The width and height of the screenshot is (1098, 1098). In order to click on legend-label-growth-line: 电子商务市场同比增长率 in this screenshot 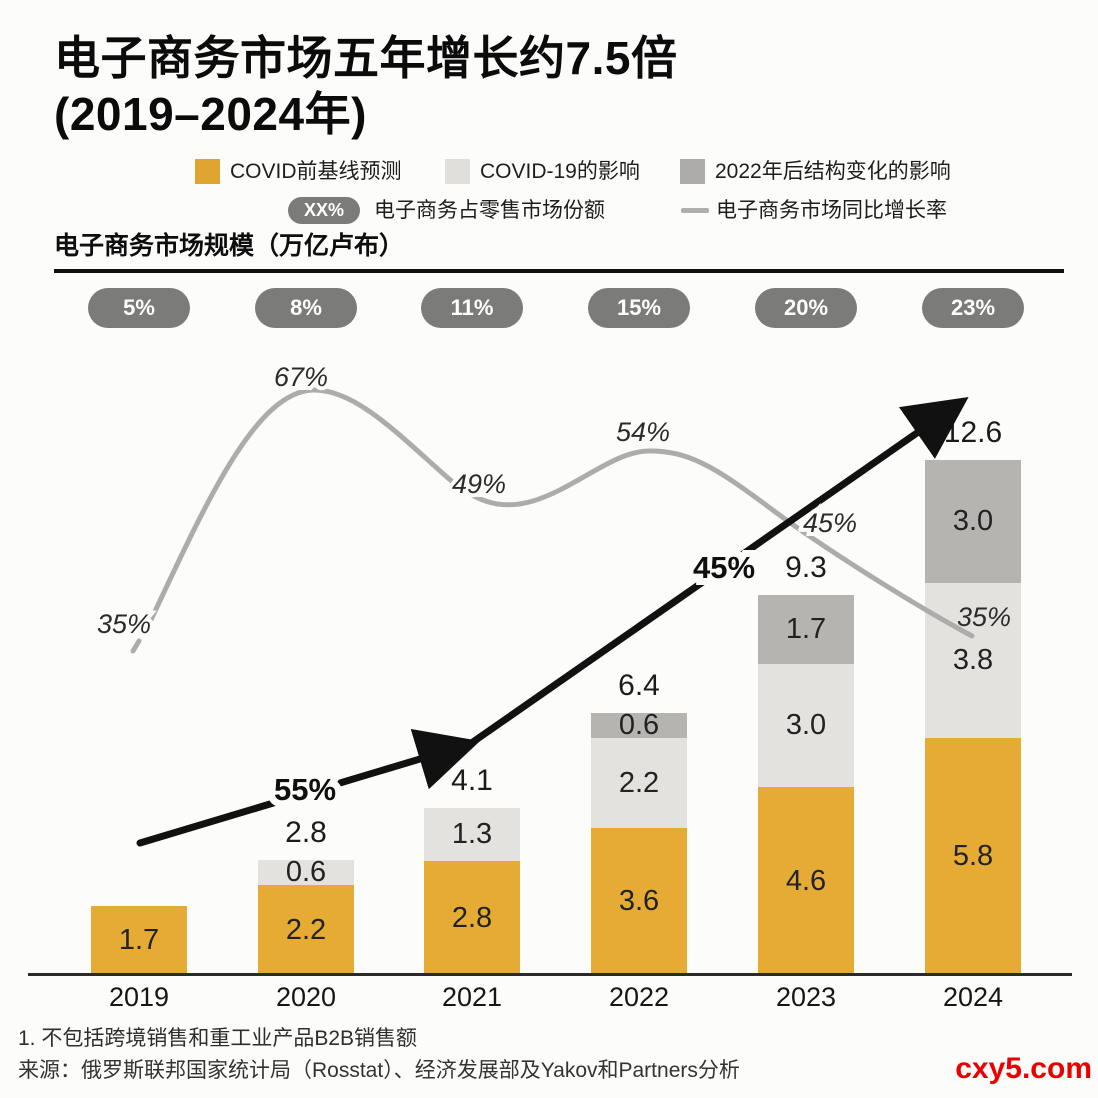, I will do `click(831, 210)`.